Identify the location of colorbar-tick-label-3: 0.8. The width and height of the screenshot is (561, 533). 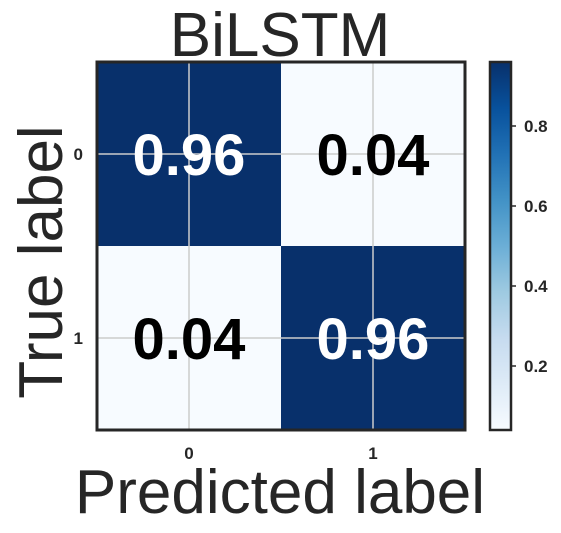
(536, 126).